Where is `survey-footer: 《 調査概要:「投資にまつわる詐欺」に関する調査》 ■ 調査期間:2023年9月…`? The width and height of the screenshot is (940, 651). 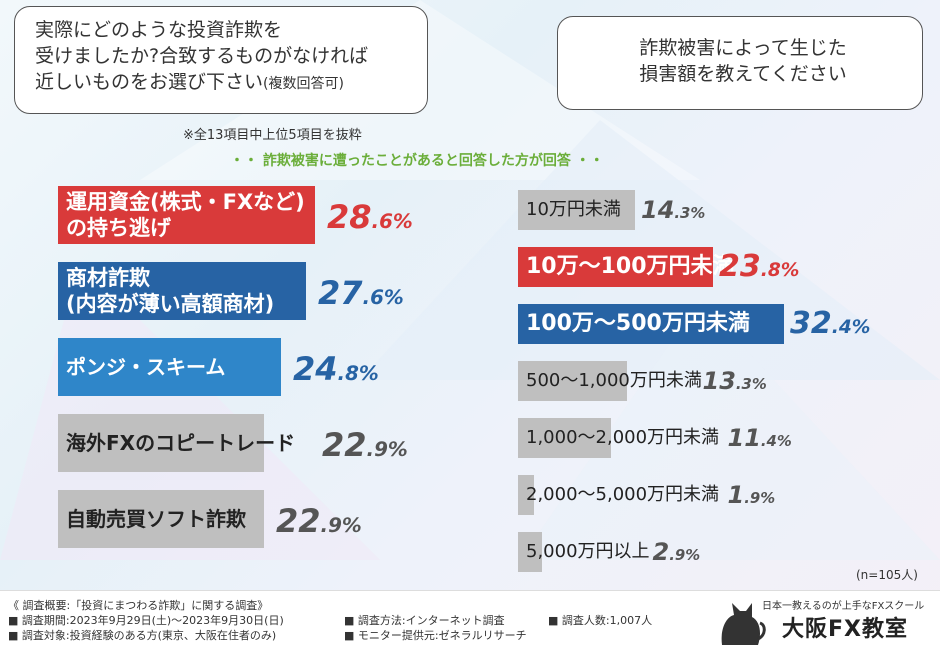
survey-footer: 《 調査概要:「投資にまつわる詐欺」に関する調査》 ■ 調査期間:2023年9月… is located at coordinates (470, 620).